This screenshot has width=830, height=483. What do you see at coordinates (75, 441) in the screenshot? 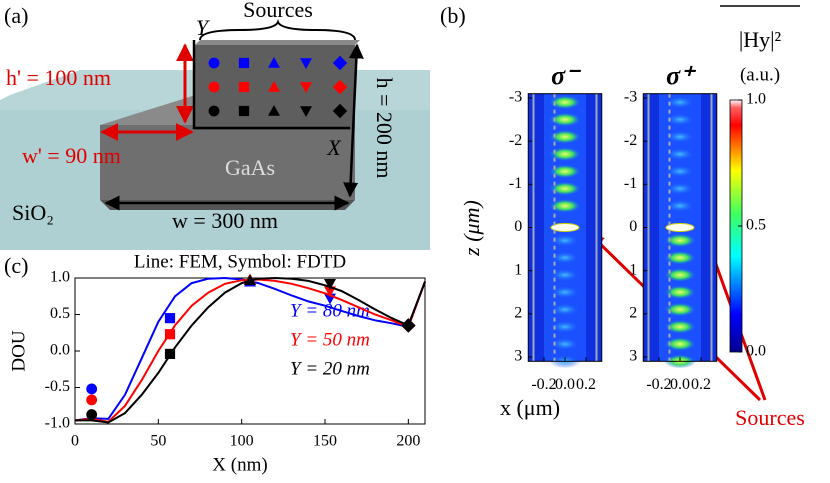
I see `x-tick-label: 0` at bounding box center [75, 441].